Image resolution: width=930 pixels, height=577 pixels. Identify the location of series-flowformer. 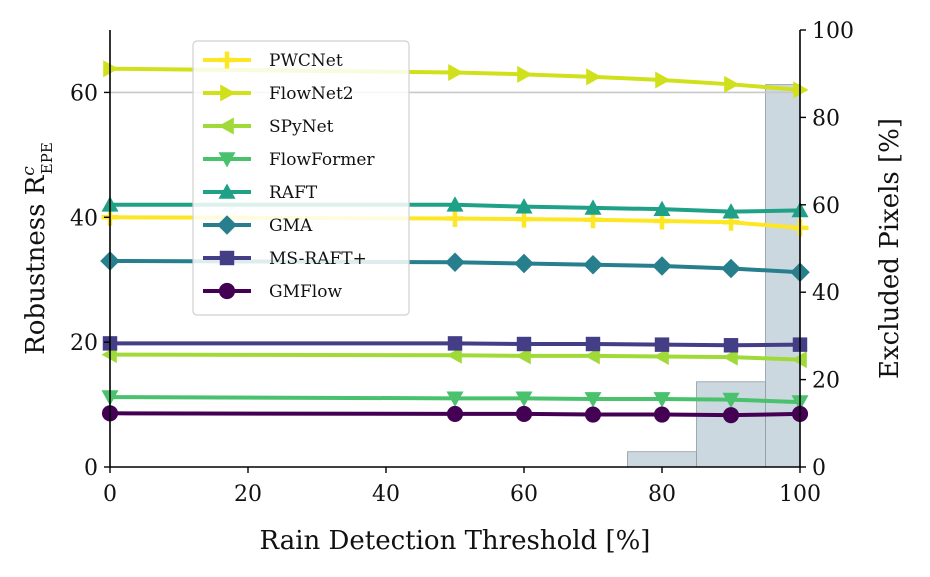
(455, 400).